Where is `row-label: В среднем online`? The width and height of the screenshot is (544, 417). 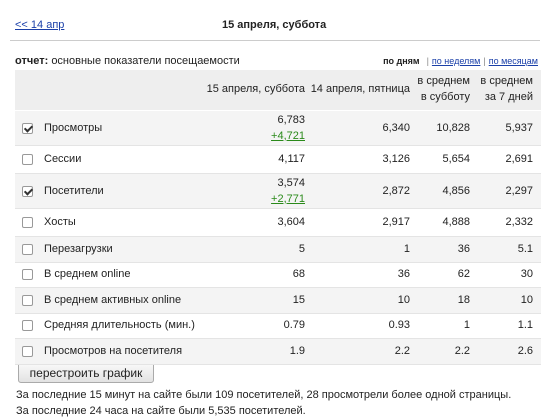
row-label: В среднем online is located at coordinates (87, 274).